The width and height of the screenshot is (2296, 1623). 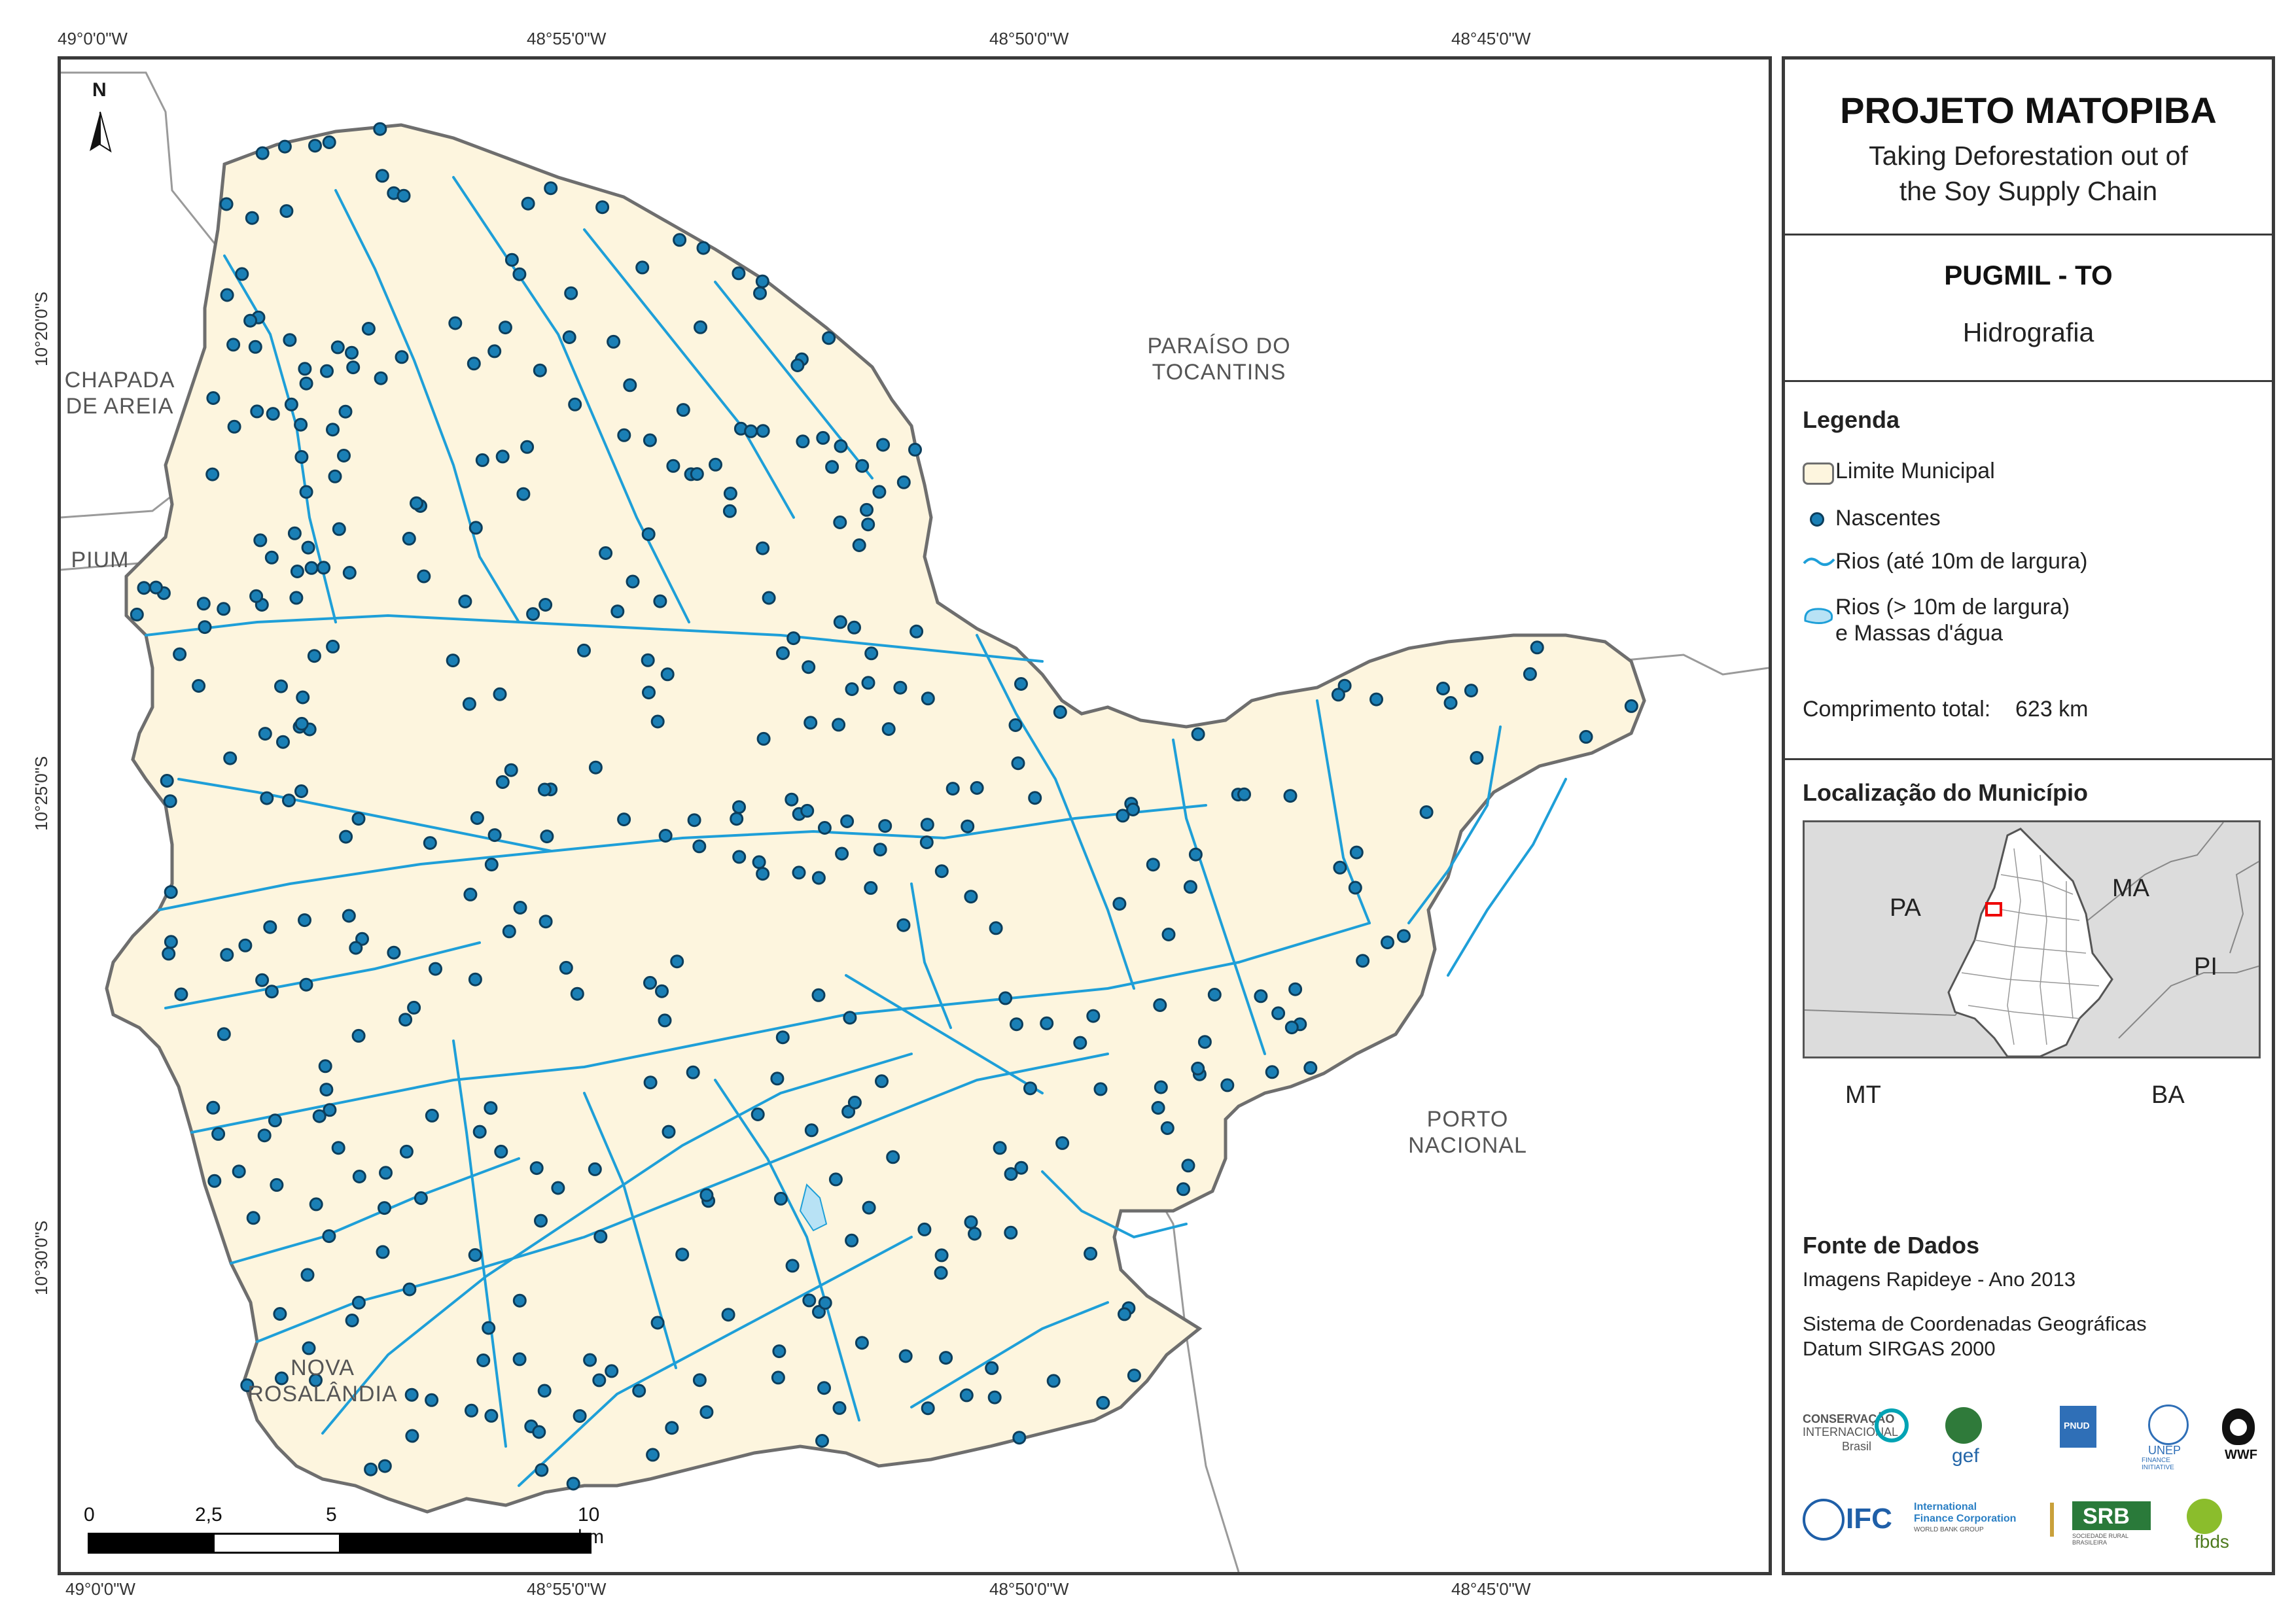 What do you see at coordinates (1491, 38) in the screenshot?
I see `coord-top-4: 48°45'0"W` at bounding box center [1491, 38].